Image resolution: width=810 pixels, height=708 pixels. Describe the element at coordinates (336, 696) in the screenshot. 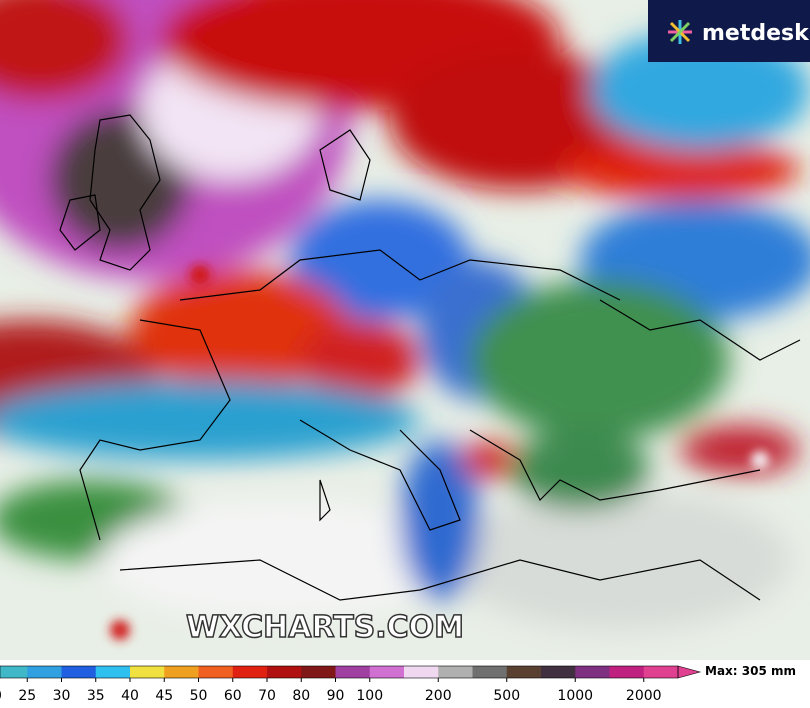

I see `colorbar-tick-label: 90` at that location.